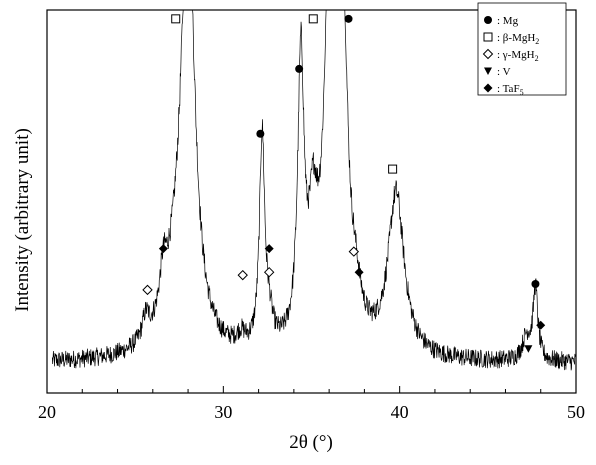  Describe the element at coordinates (311, 404) in the screenshot. I see `x-axis-ticks: 20 30 40 50` at that location.